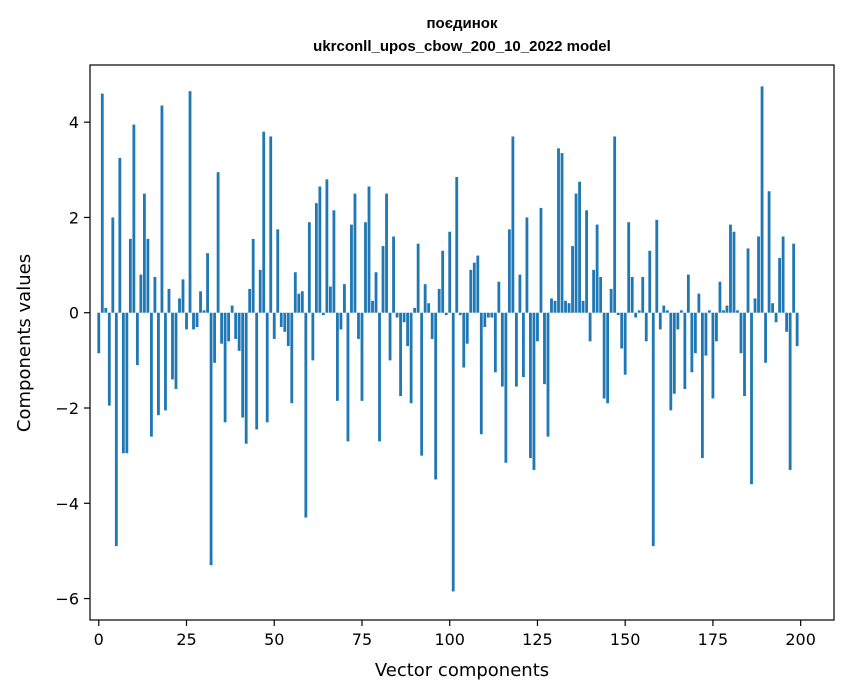  I want to click on x-tick-label-200: 200, so click(800, 639).